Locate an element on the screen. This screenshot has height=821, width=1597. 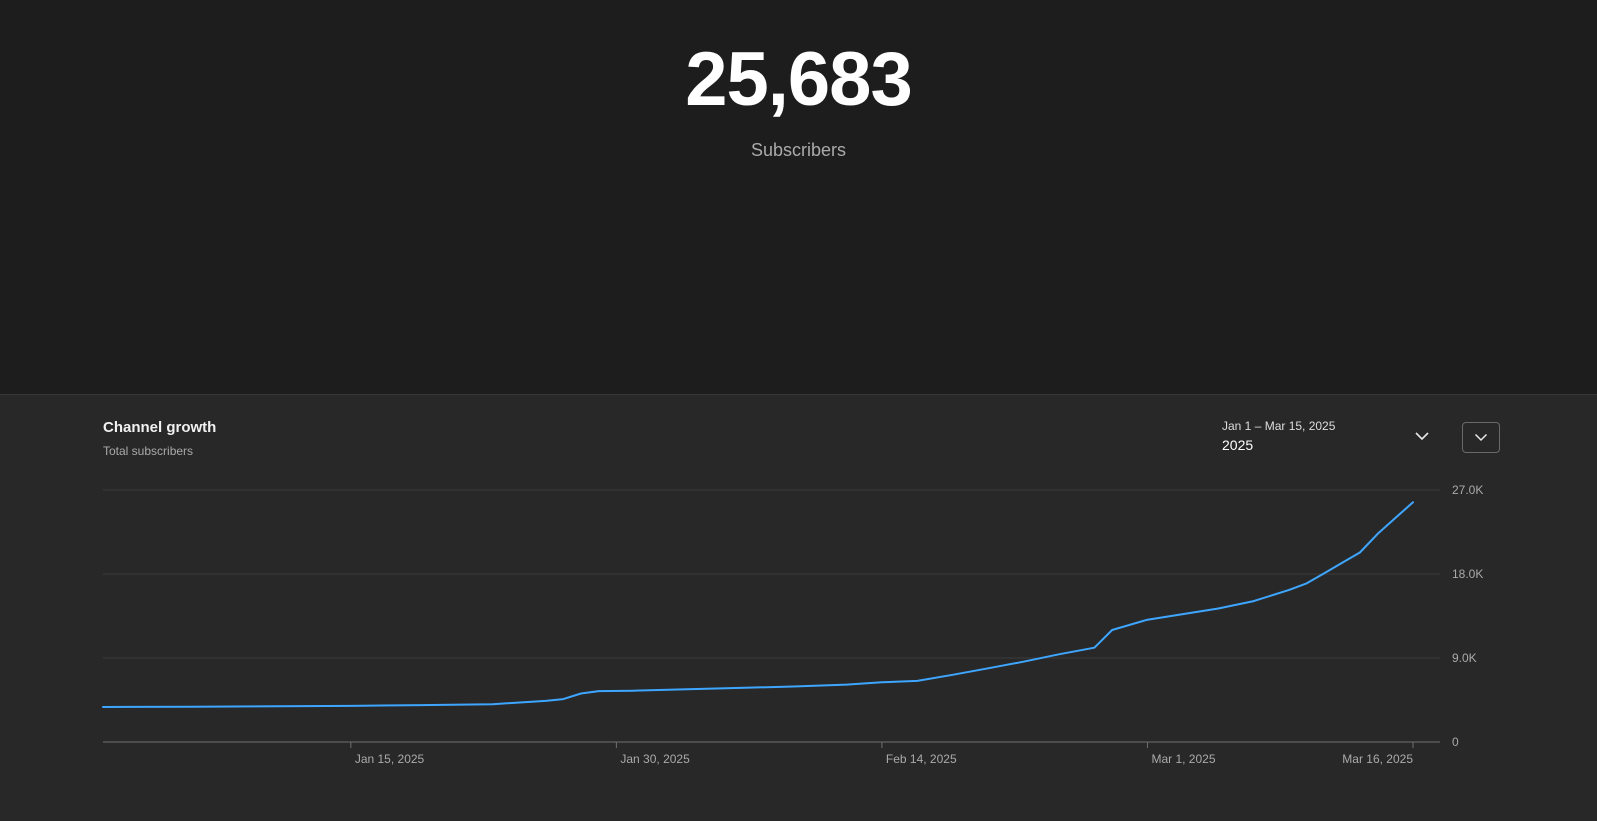
x-axis-label: Jan 15, 2025 is located at coordinates (389, 759).